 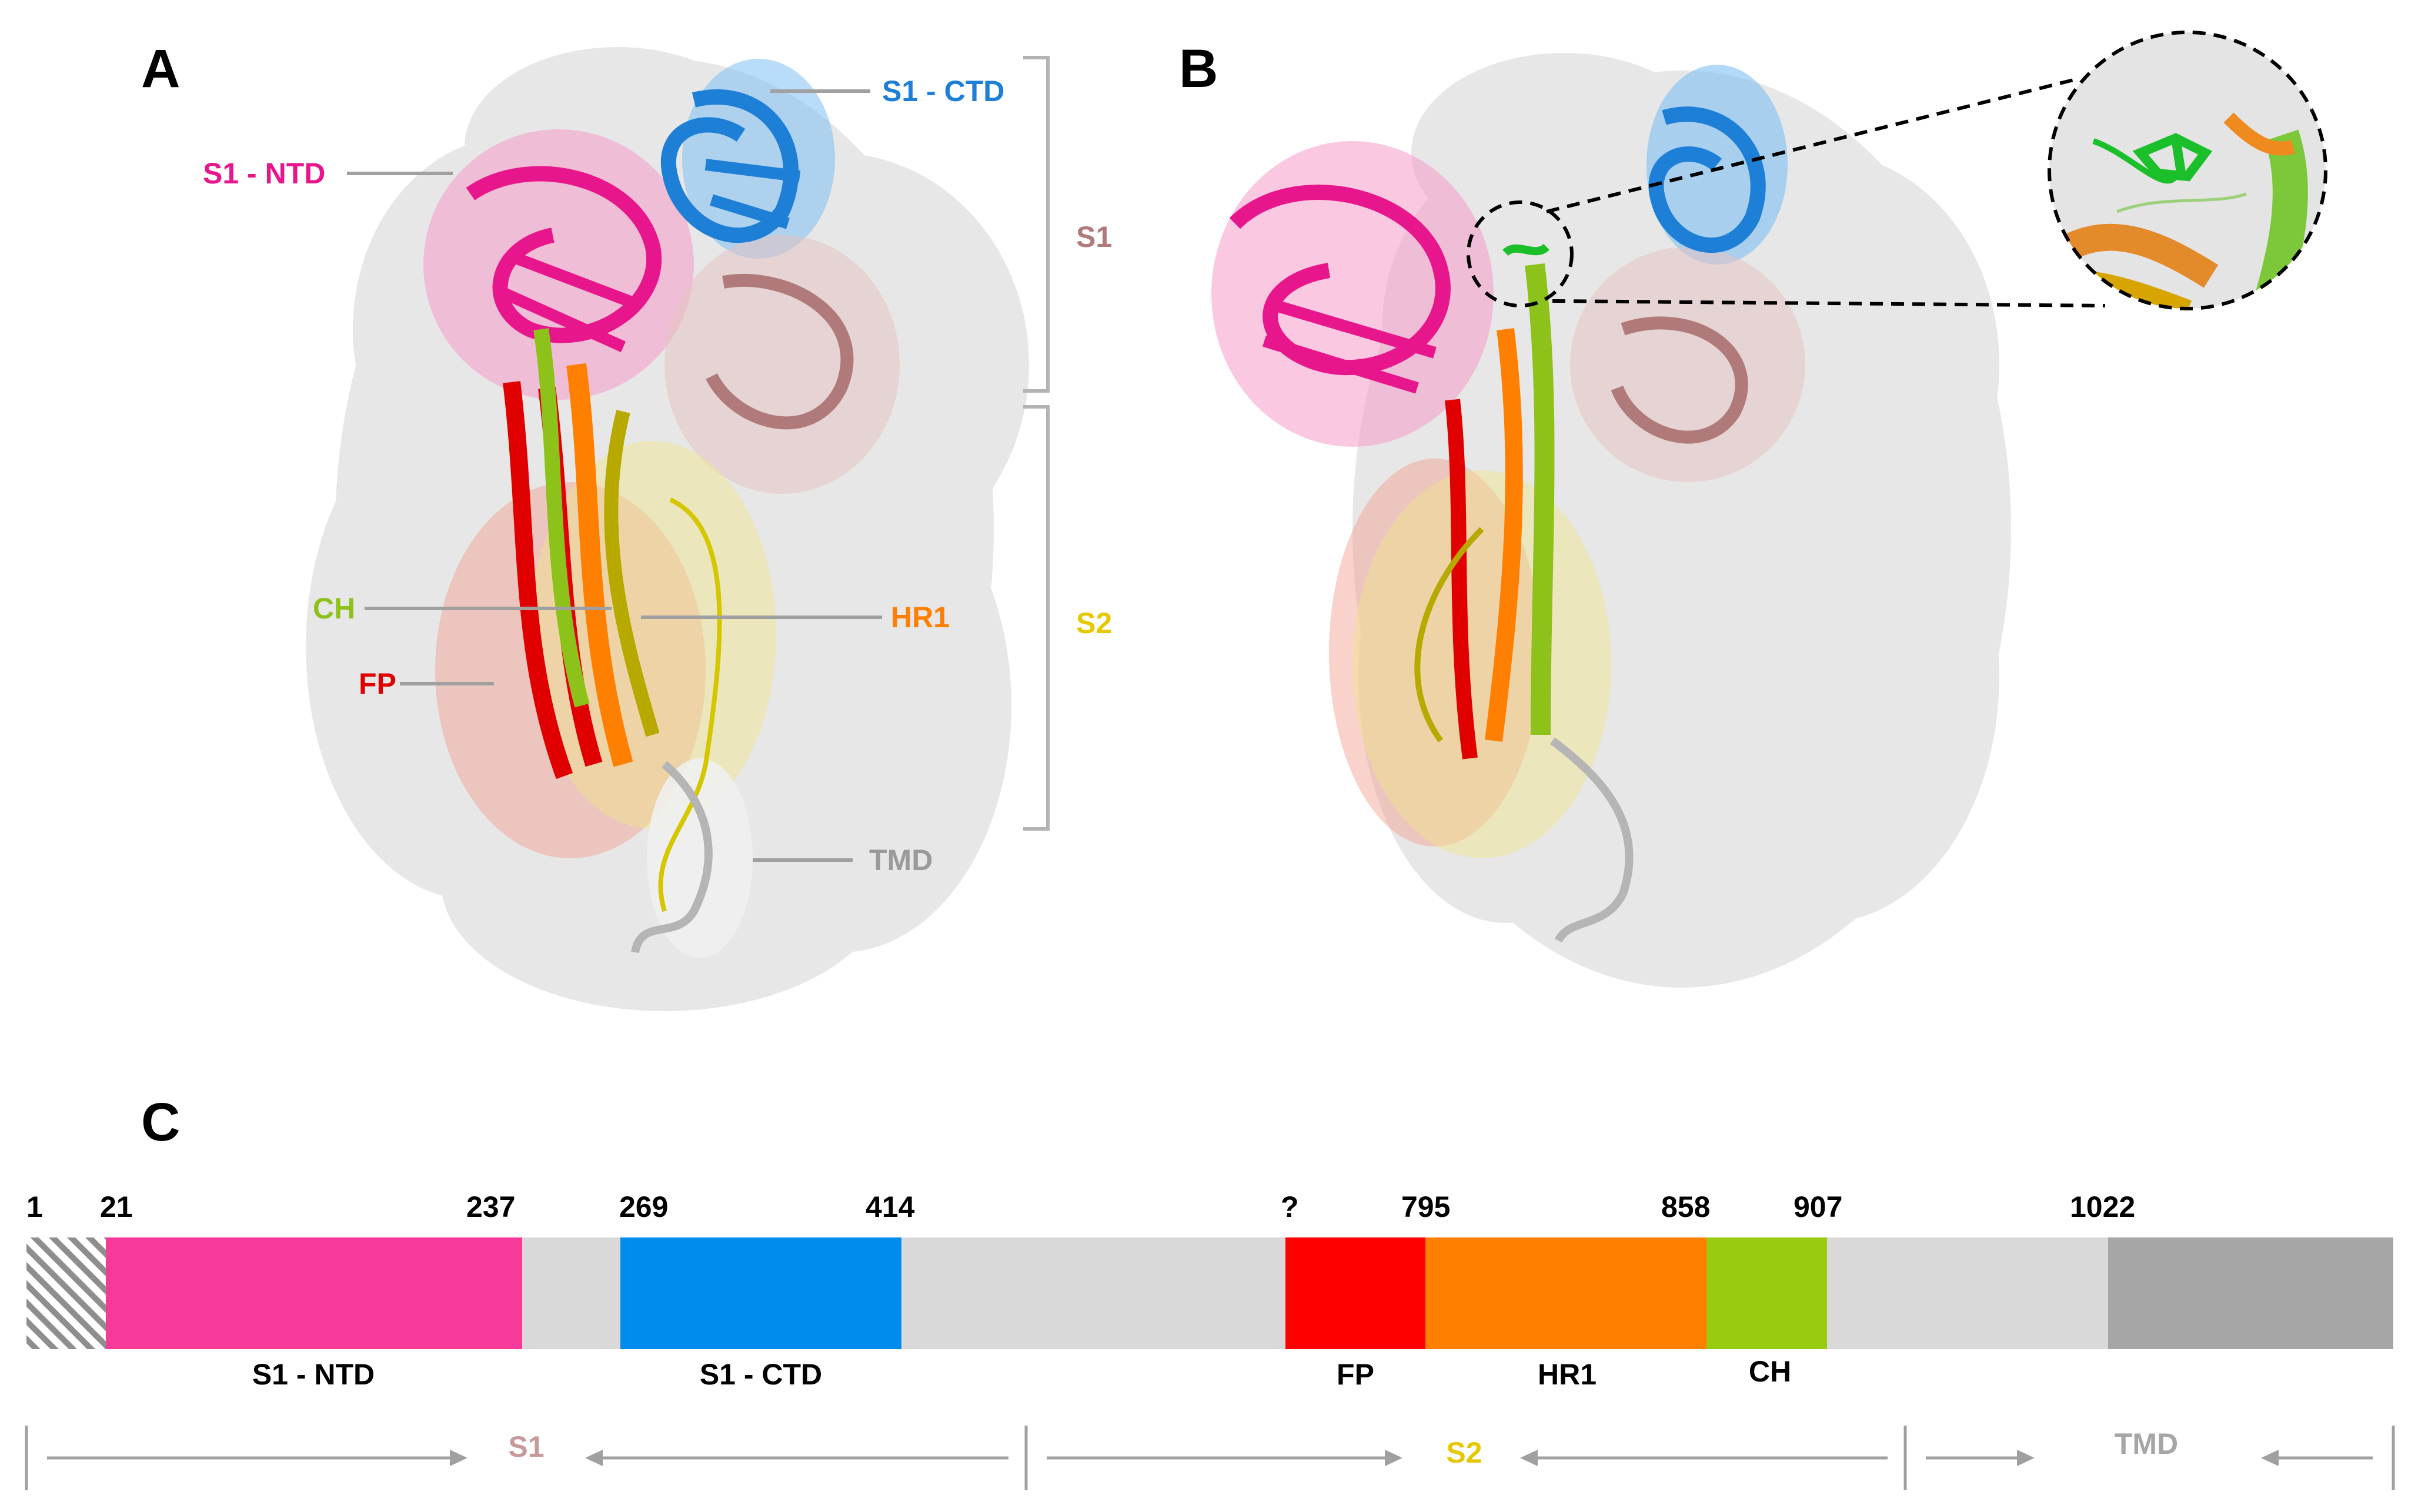 What do you see at coordinates (1767, 1293) in the screenshot?
I see `segment-ch` at bounding box center [1767, 1293].